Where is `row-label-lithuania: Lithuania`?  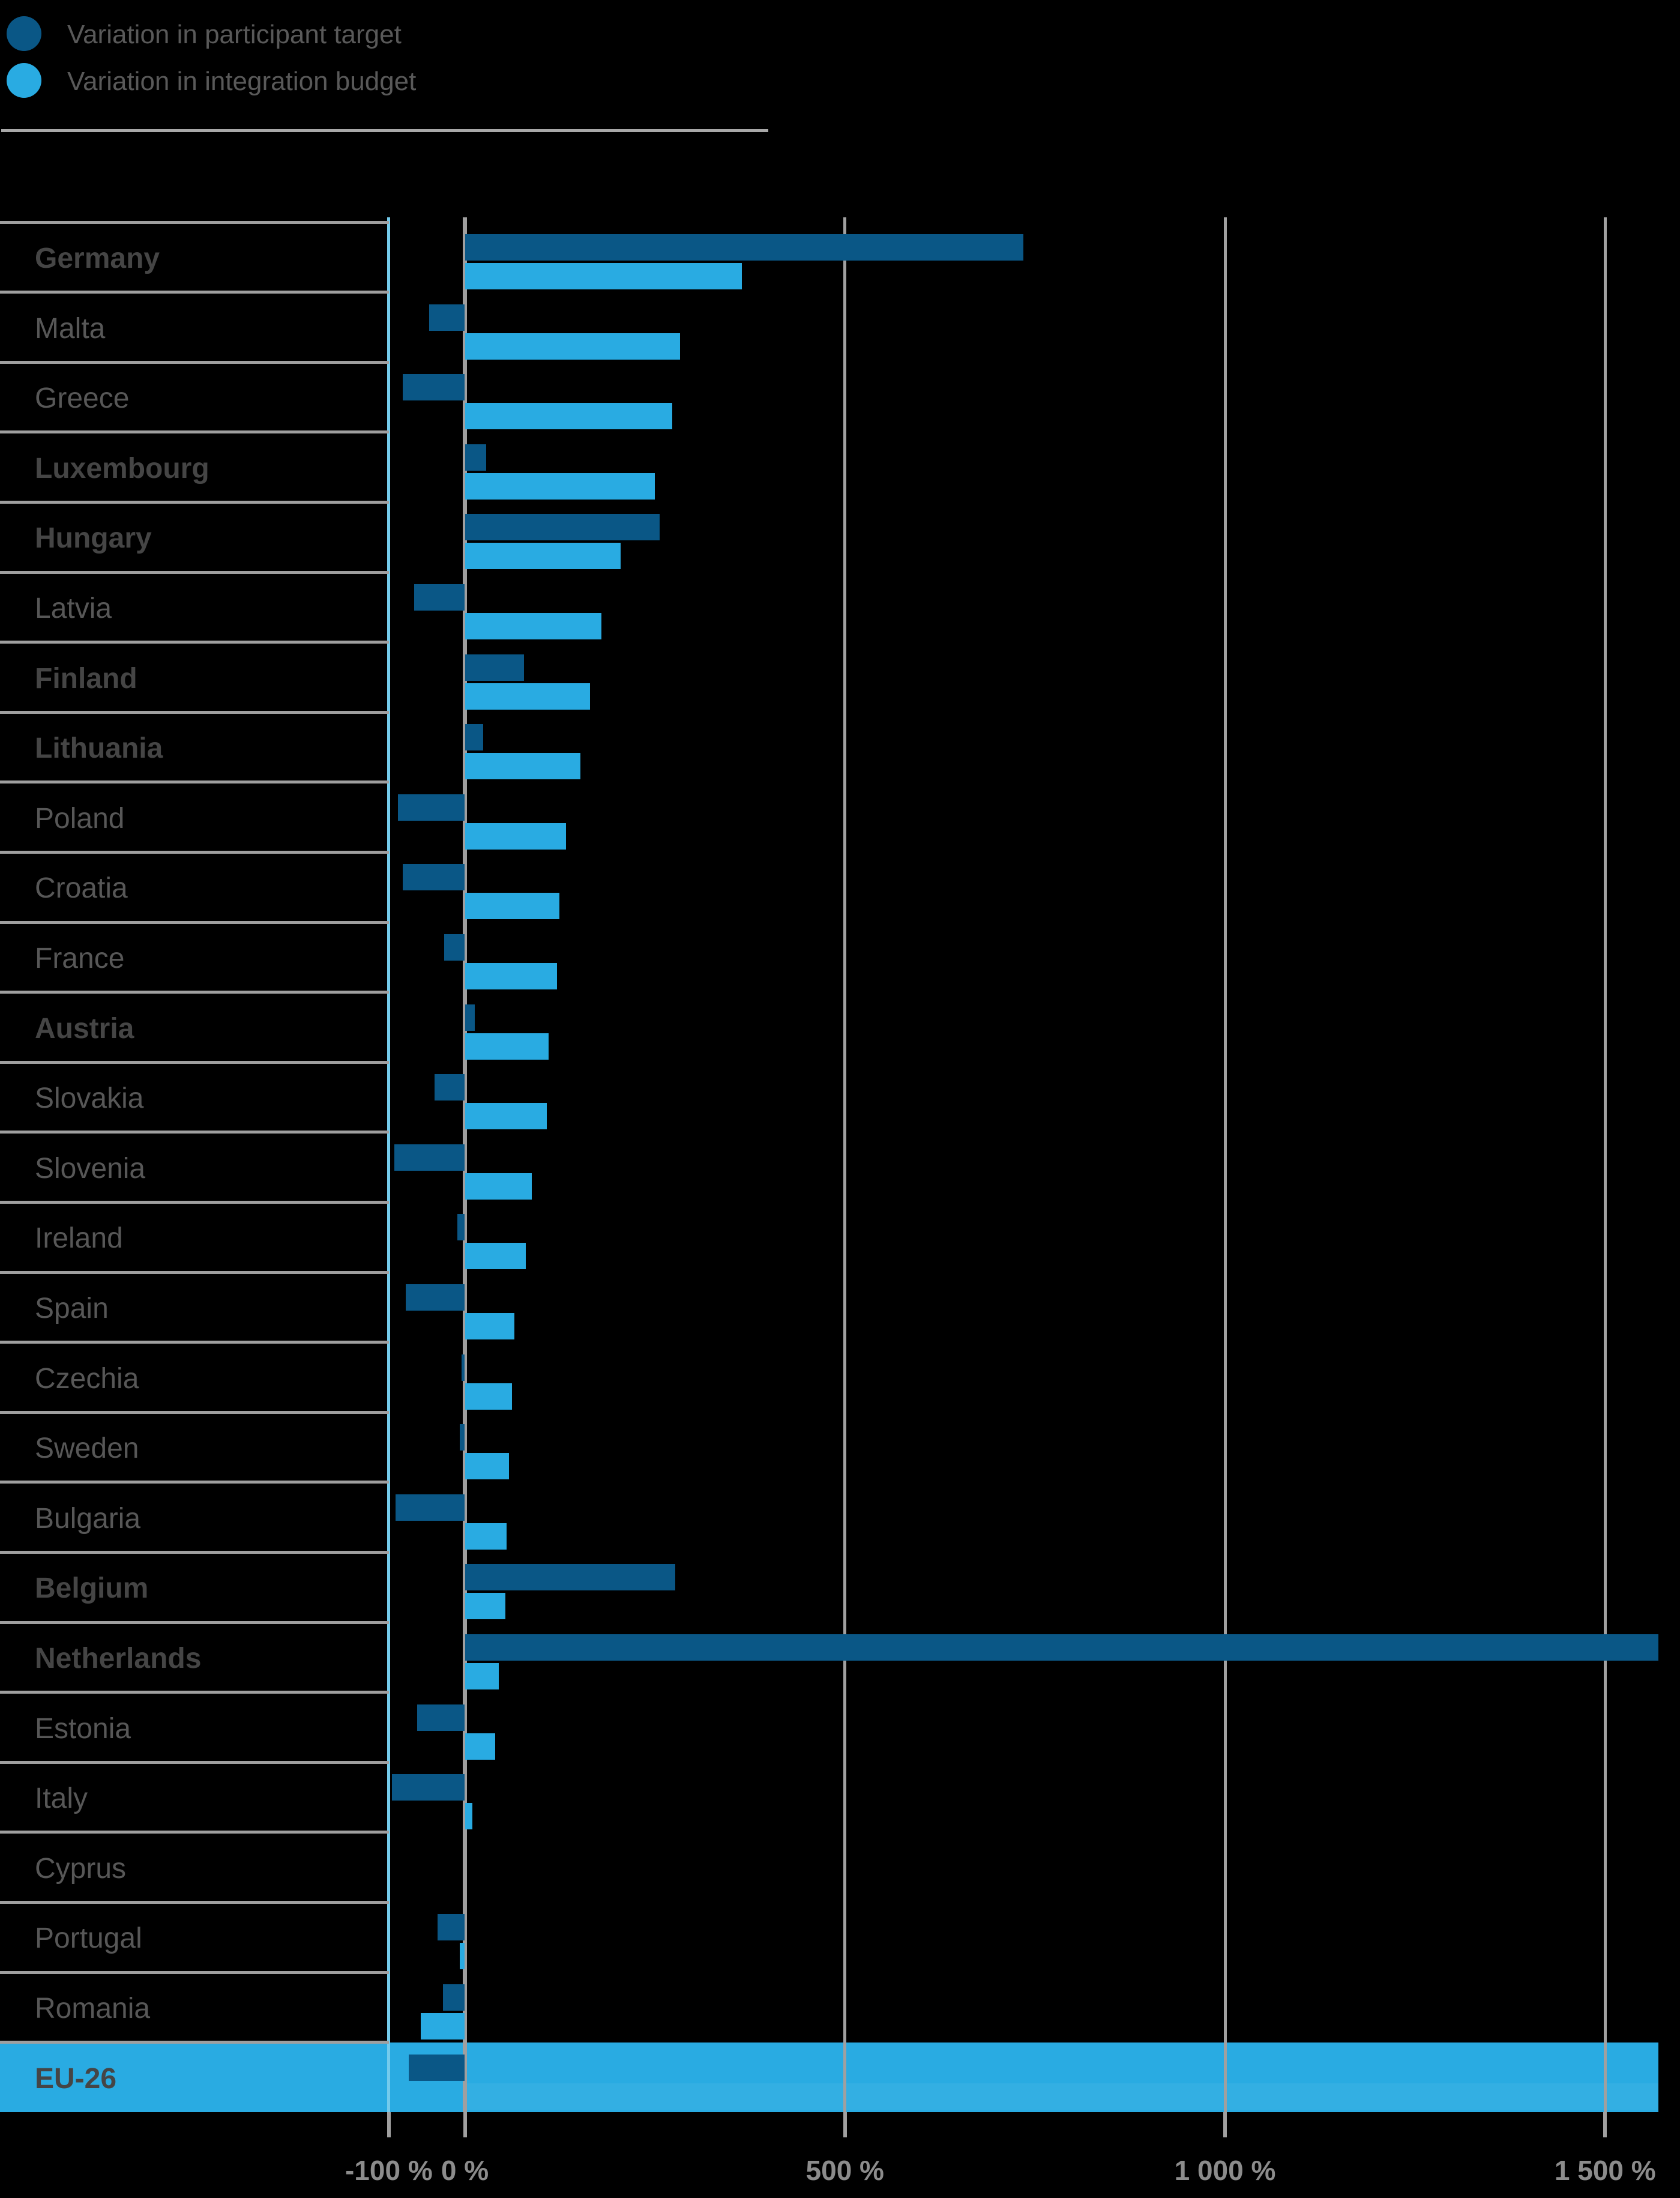 row-label-lithuania: Lithuania is located at coordinates (99, 748).